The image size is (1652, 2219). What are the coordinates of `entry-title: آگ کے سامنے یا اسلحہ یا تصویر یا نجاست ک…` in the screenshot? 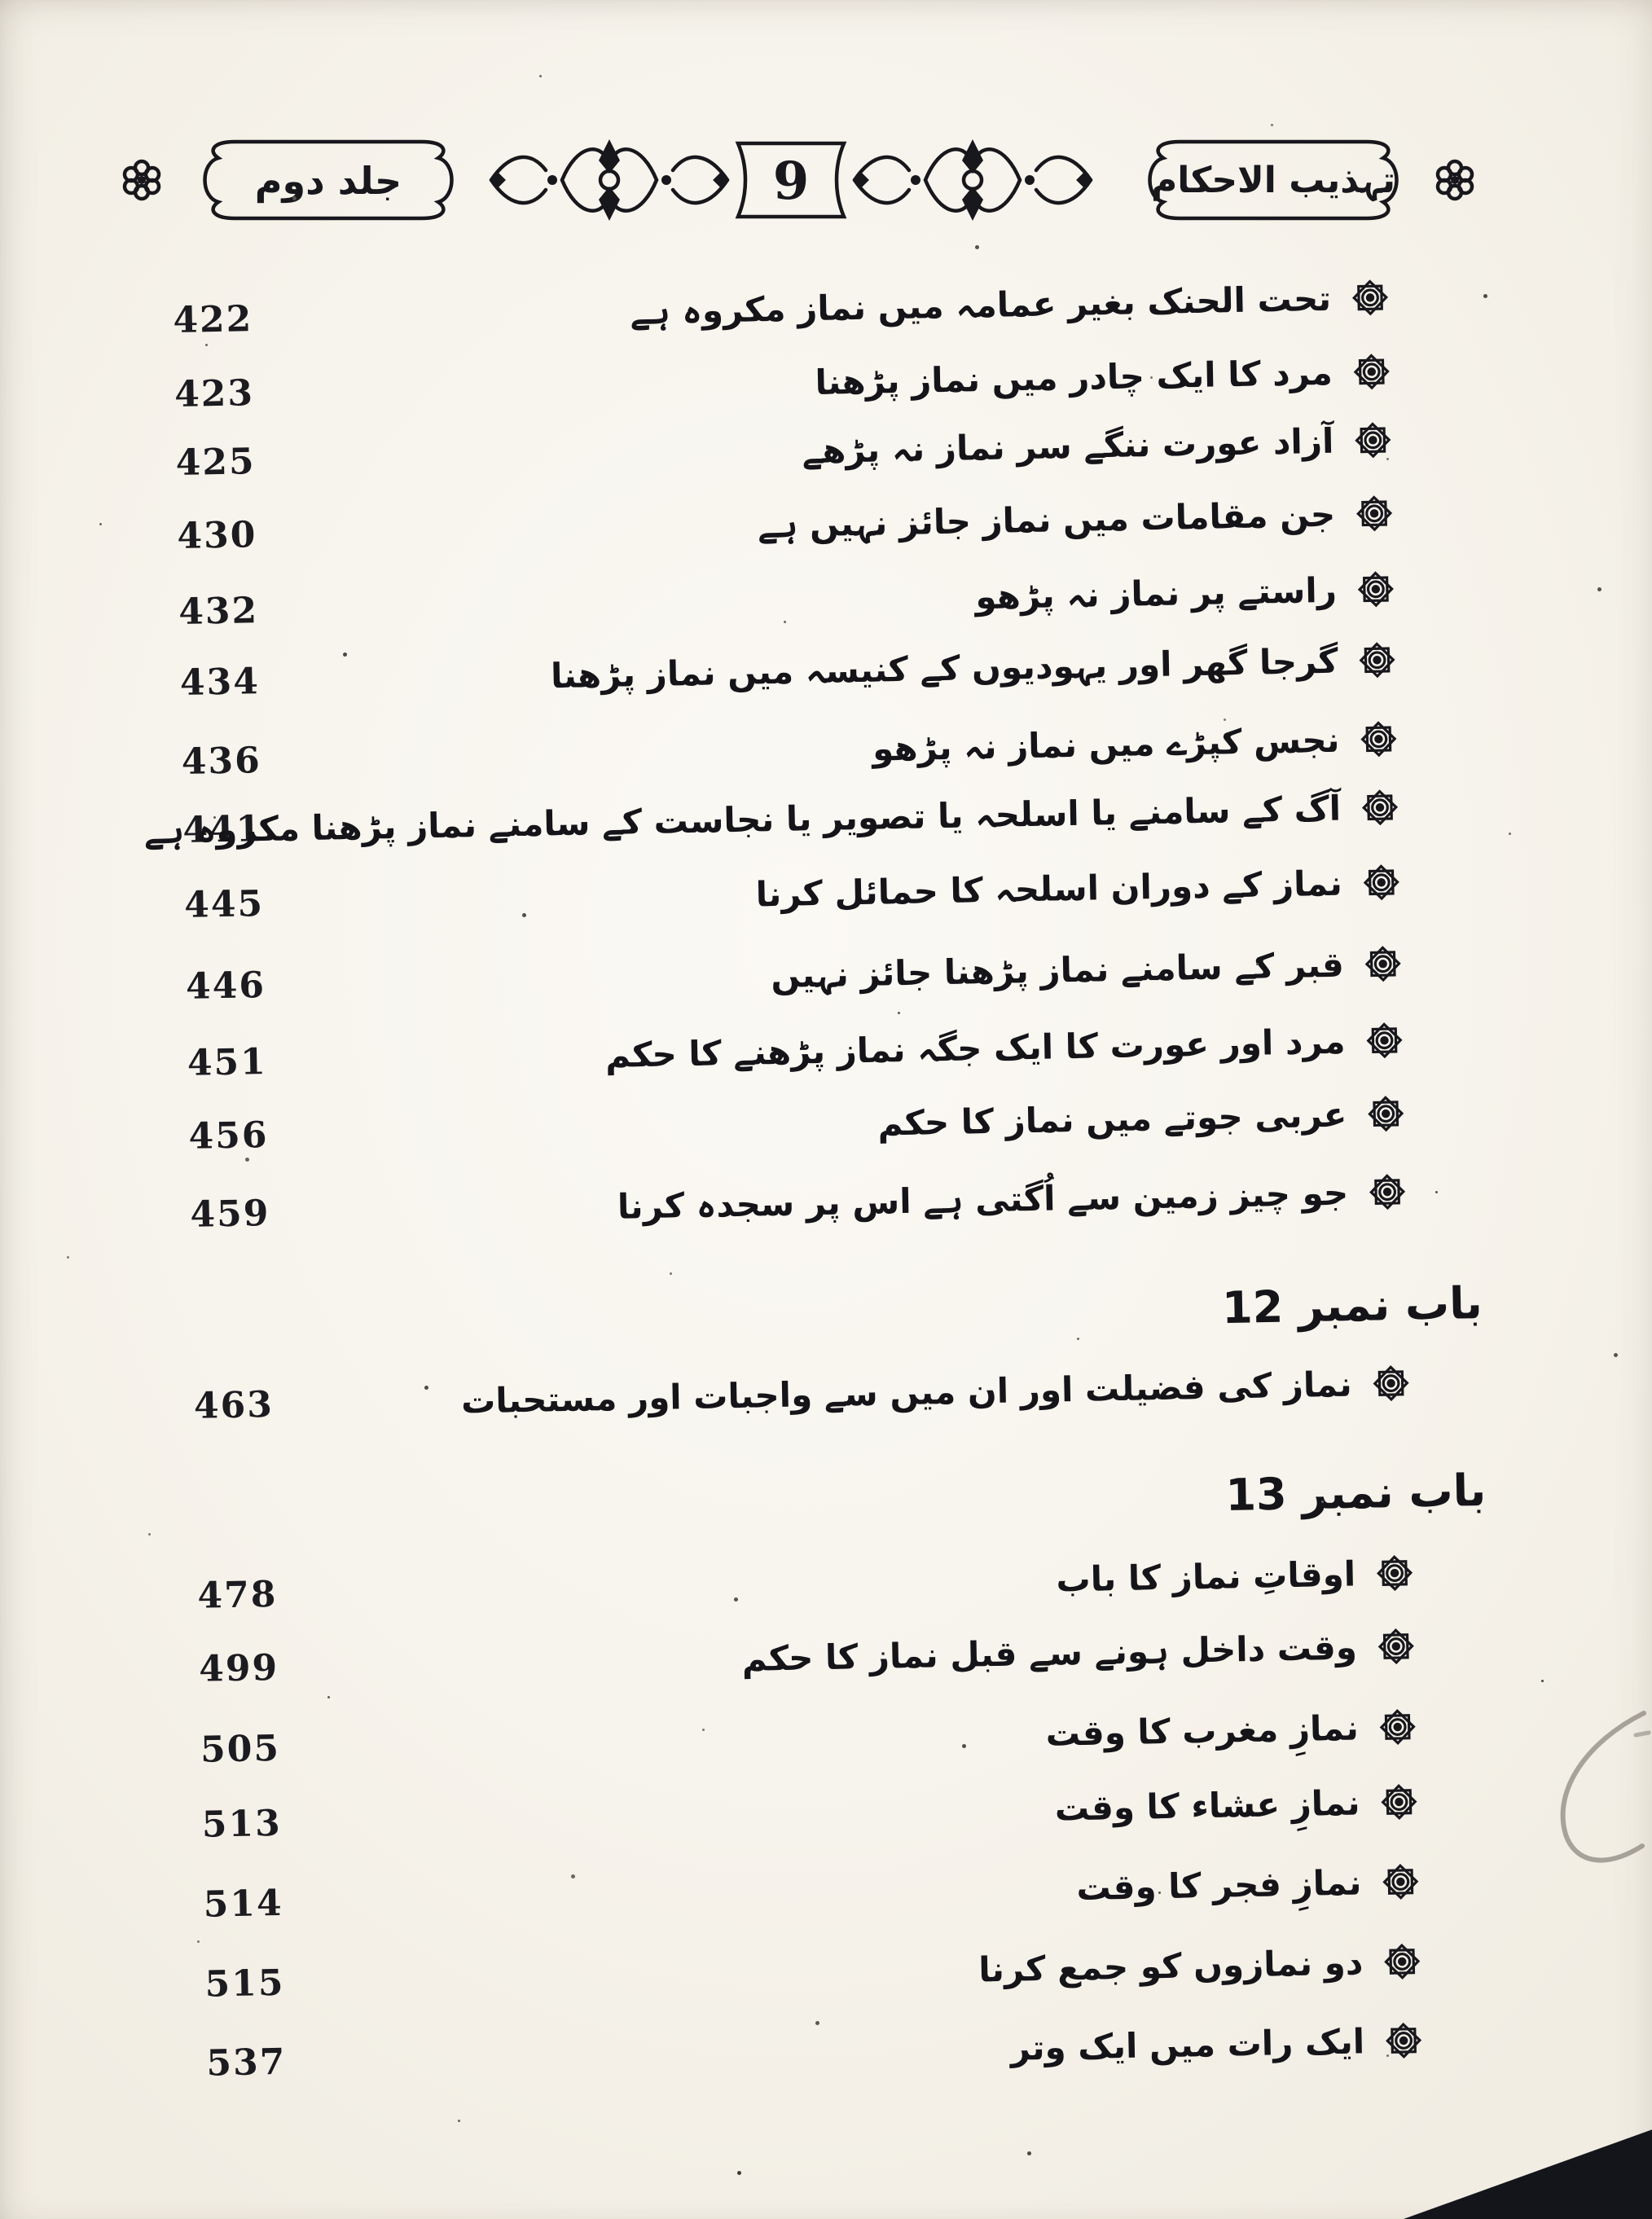 It's located at (742, 819).